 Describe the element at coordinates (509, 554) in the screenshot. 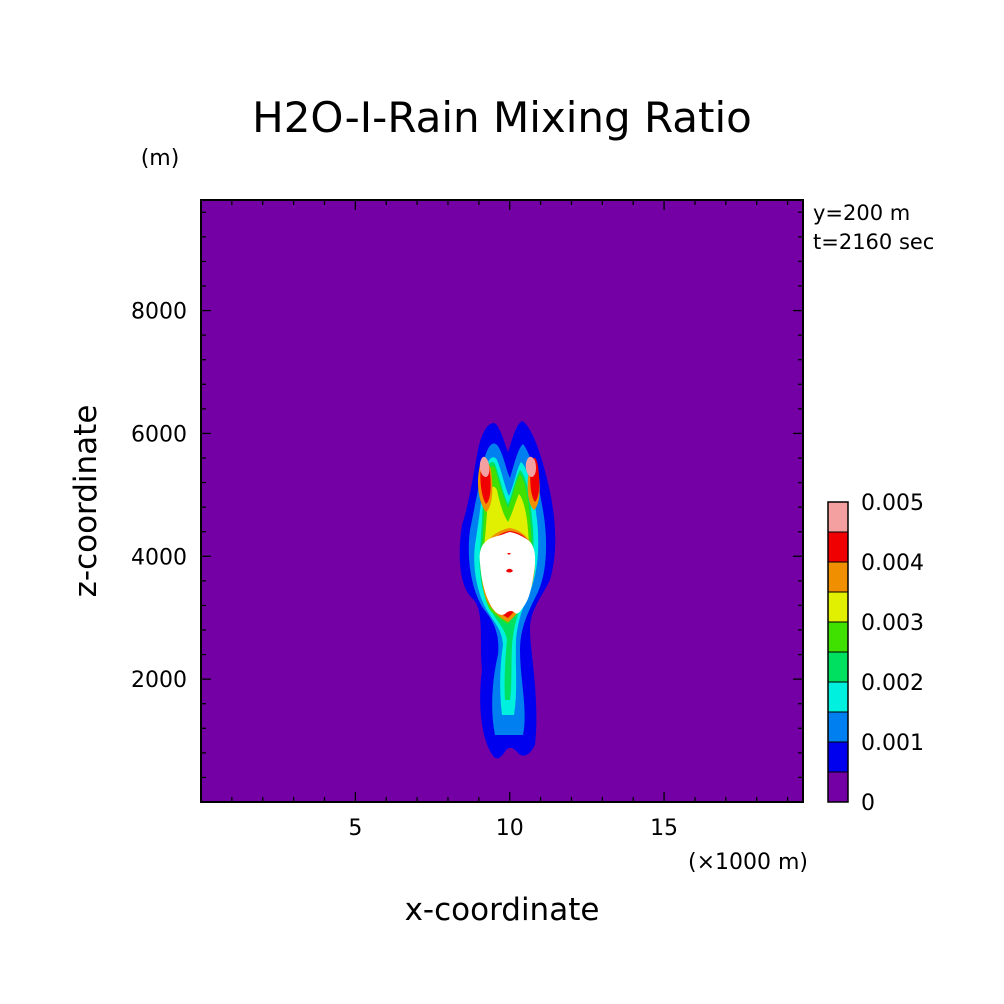

I see `contour-red-speck-top` at that location.